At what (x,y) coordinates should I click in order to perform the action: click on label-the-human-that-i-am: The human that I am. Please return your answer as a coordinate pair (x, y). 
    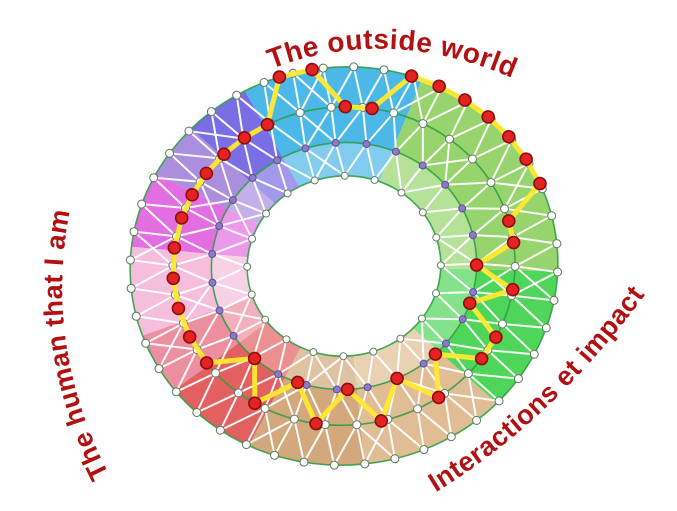
    Looking at the image, I should click on (76, 346).